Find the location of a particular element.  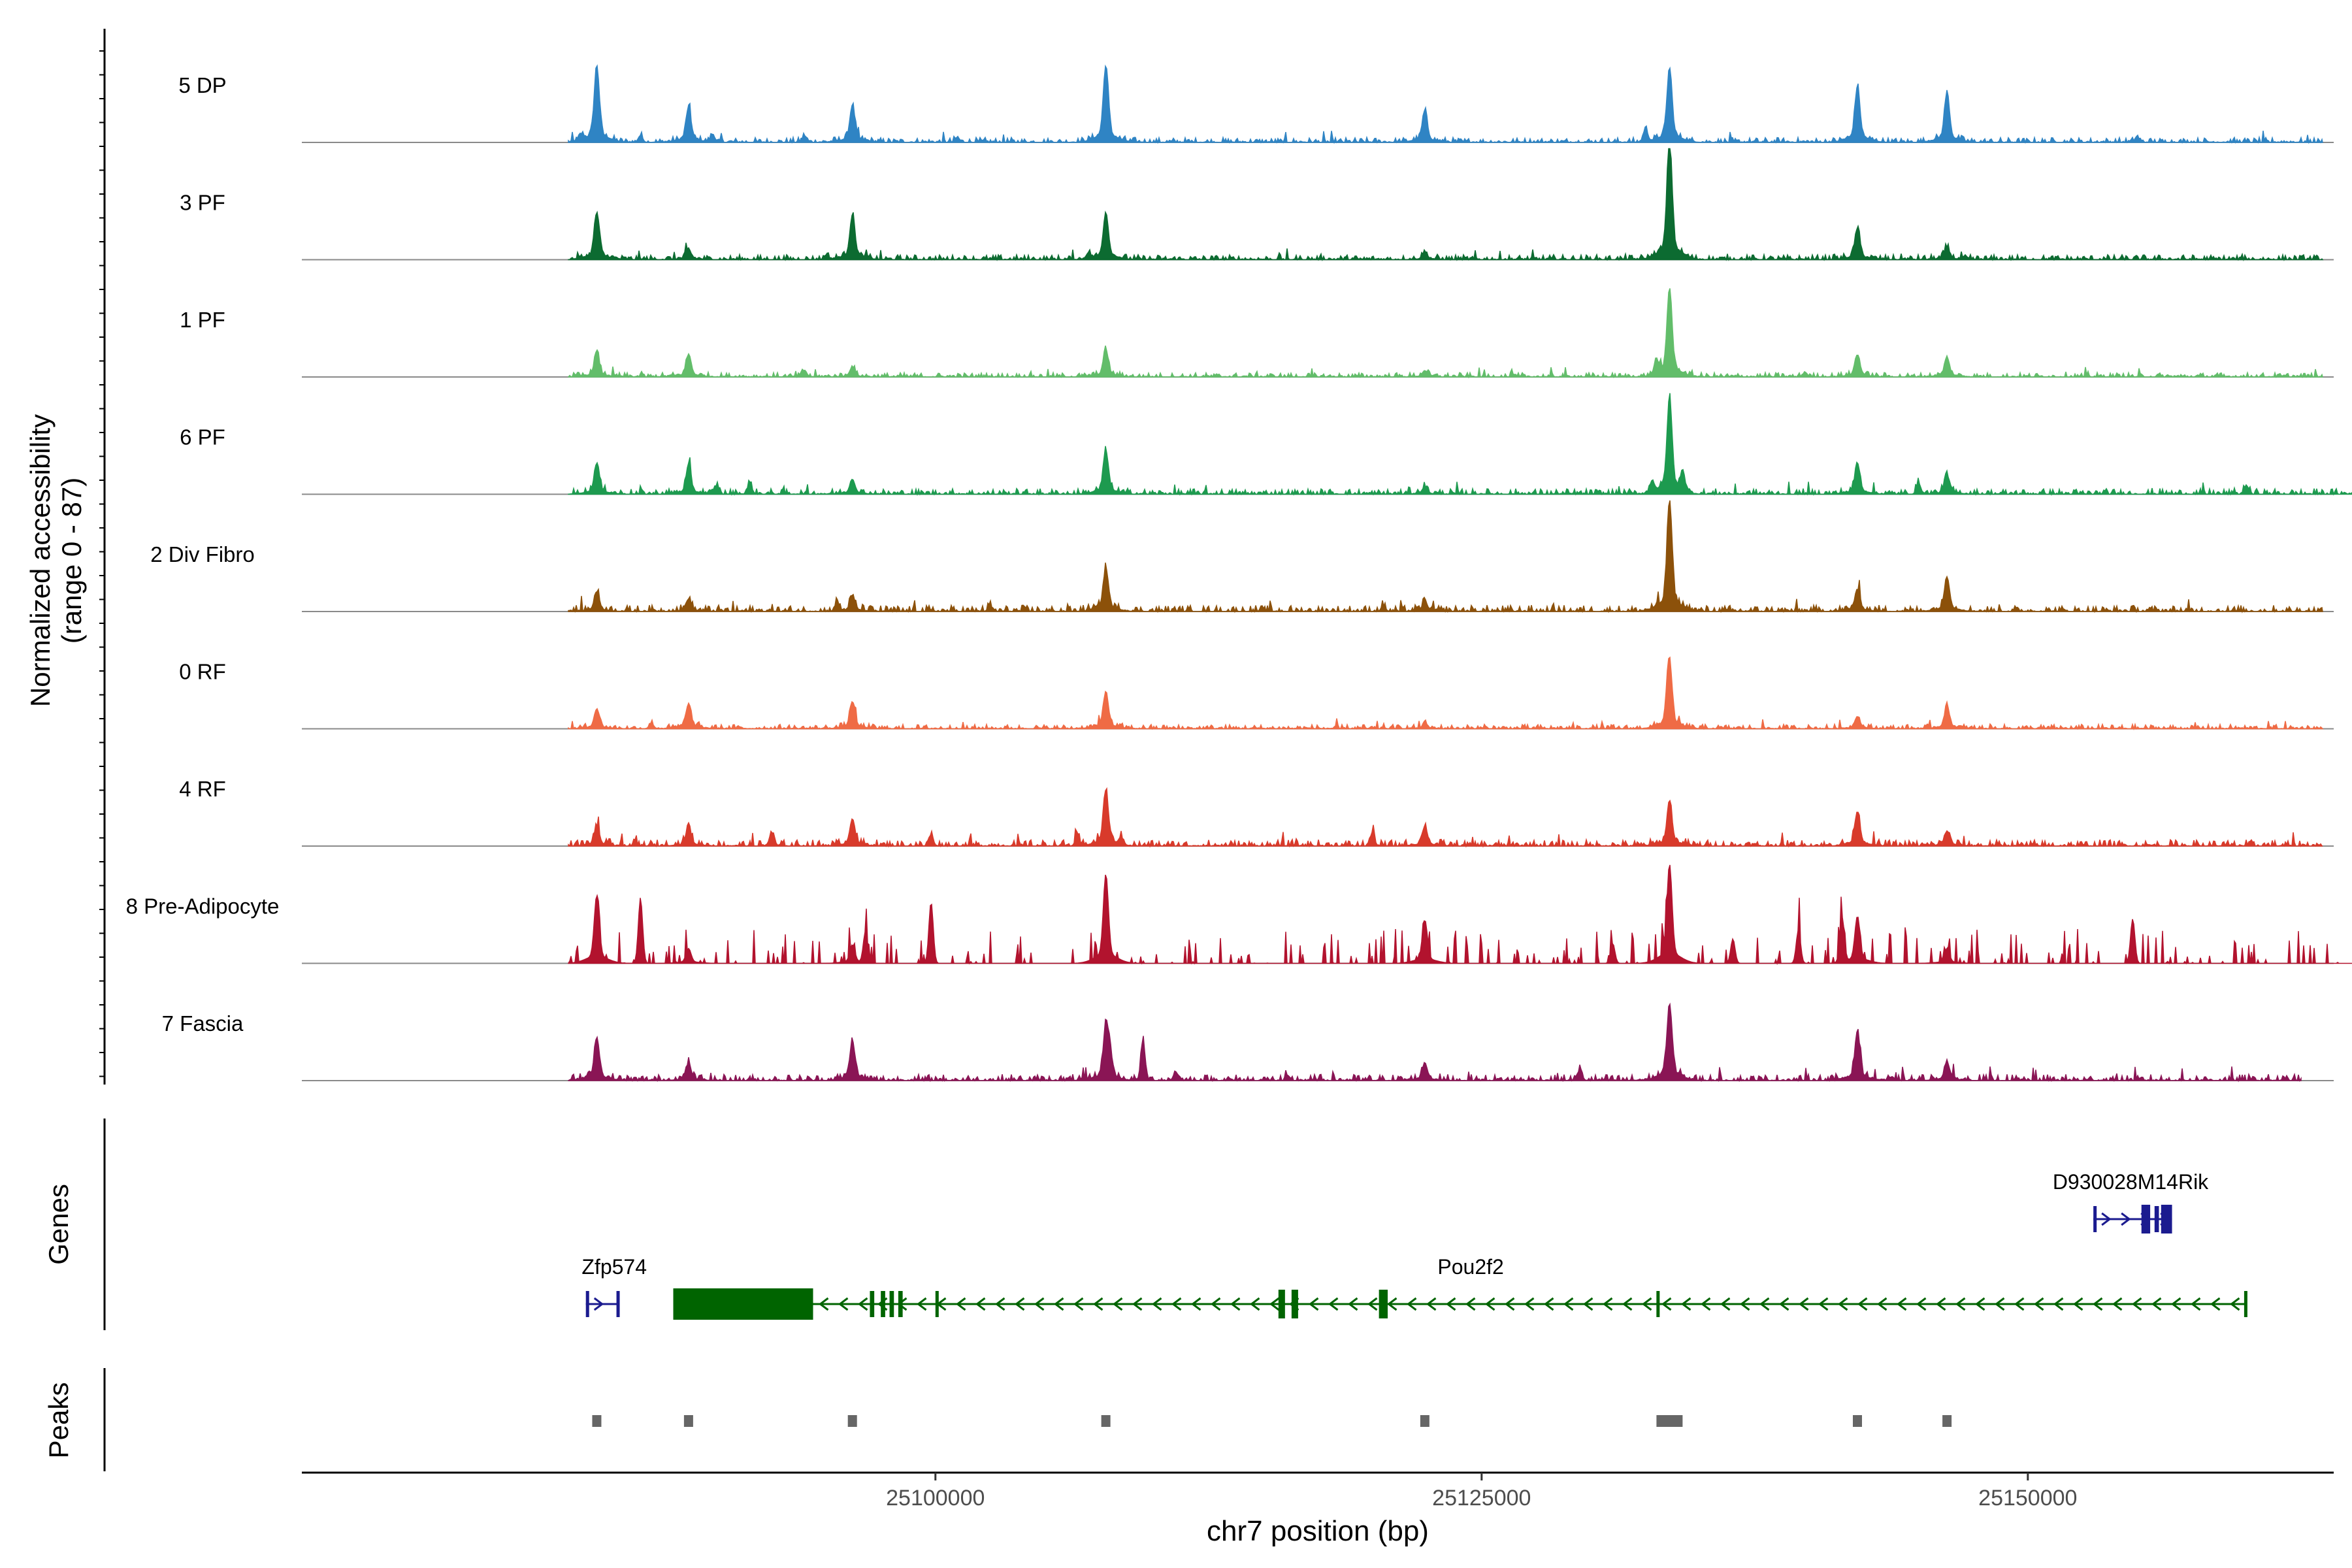

x-axis-ticks: 25100000 25125000 25150000 is located at coordinates (1481, 1492).